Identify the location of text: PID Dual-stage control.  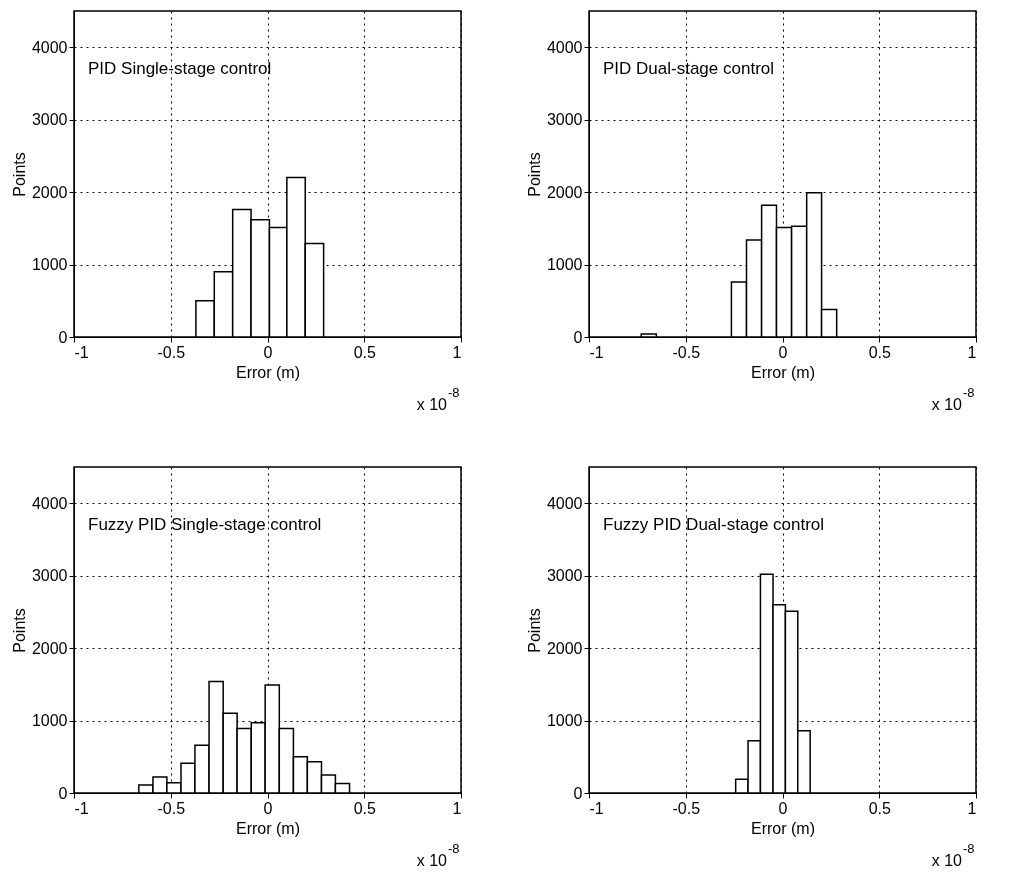
(689, 68).